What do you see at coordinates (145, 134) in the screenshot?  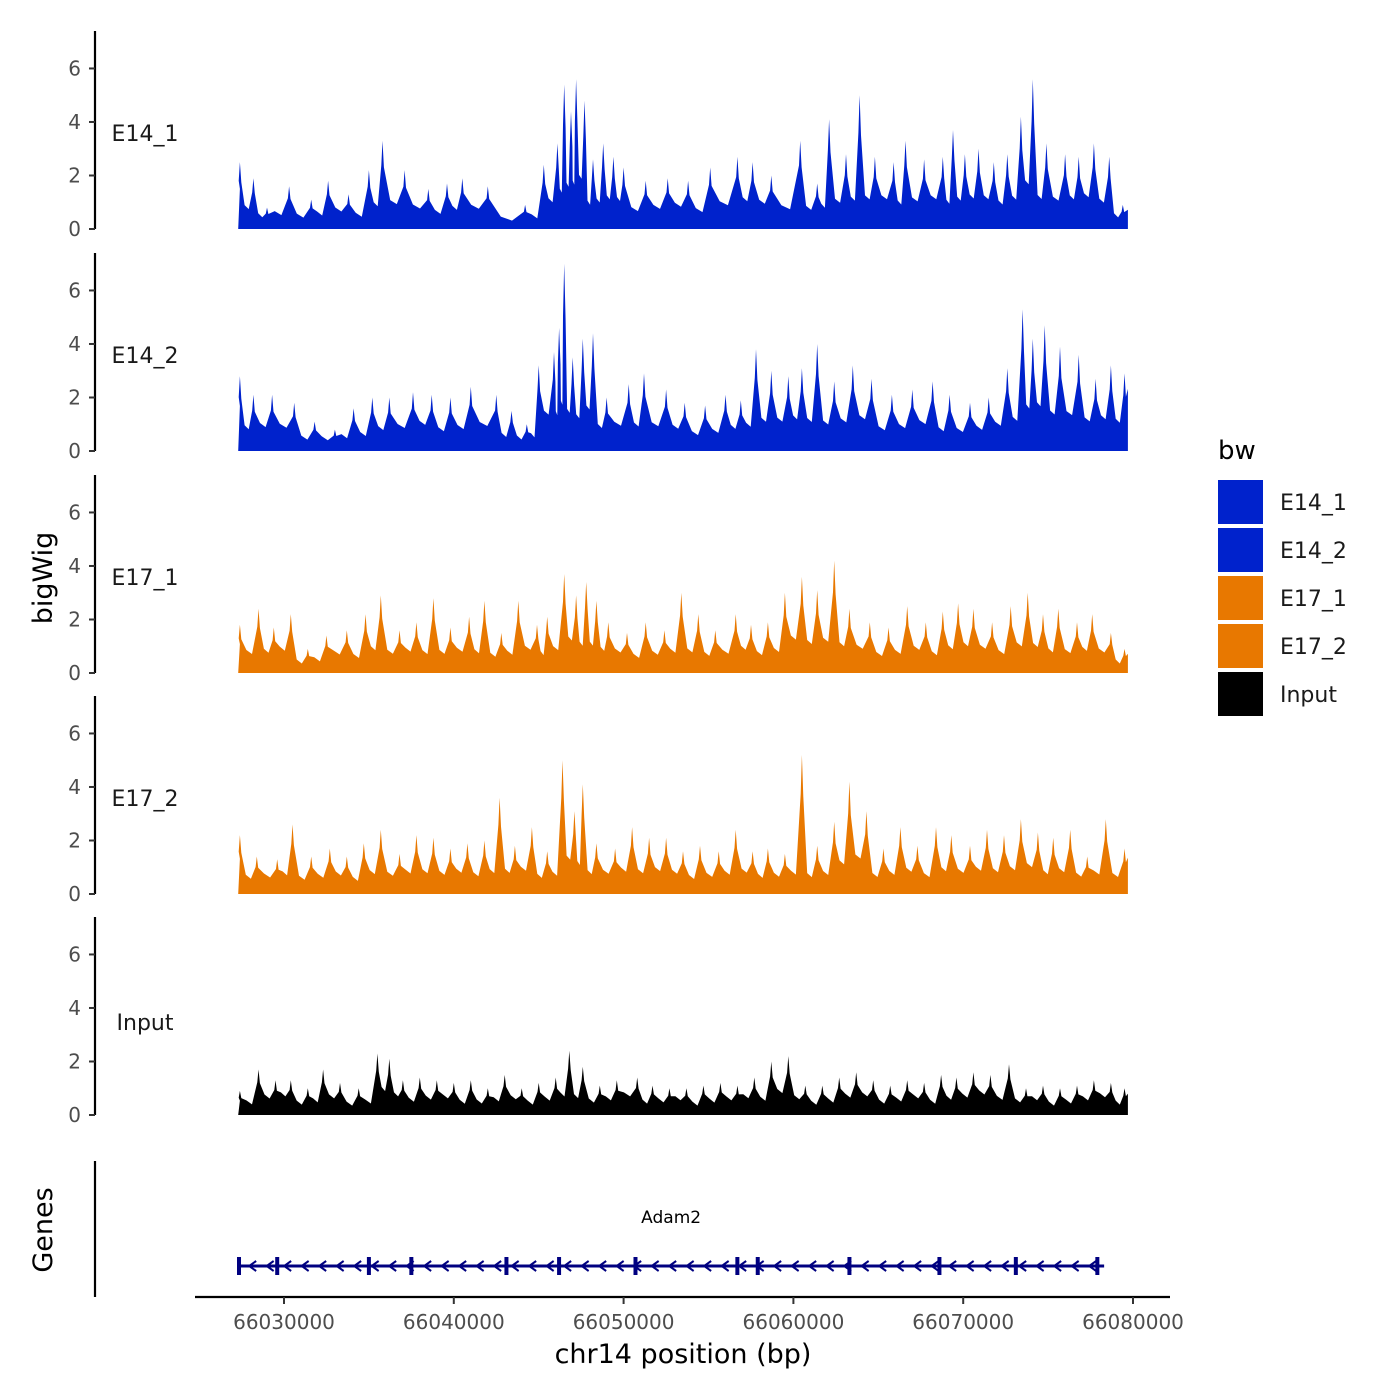 I see `track-label-e14-1: E14_1` at bounding box center [145, 134].